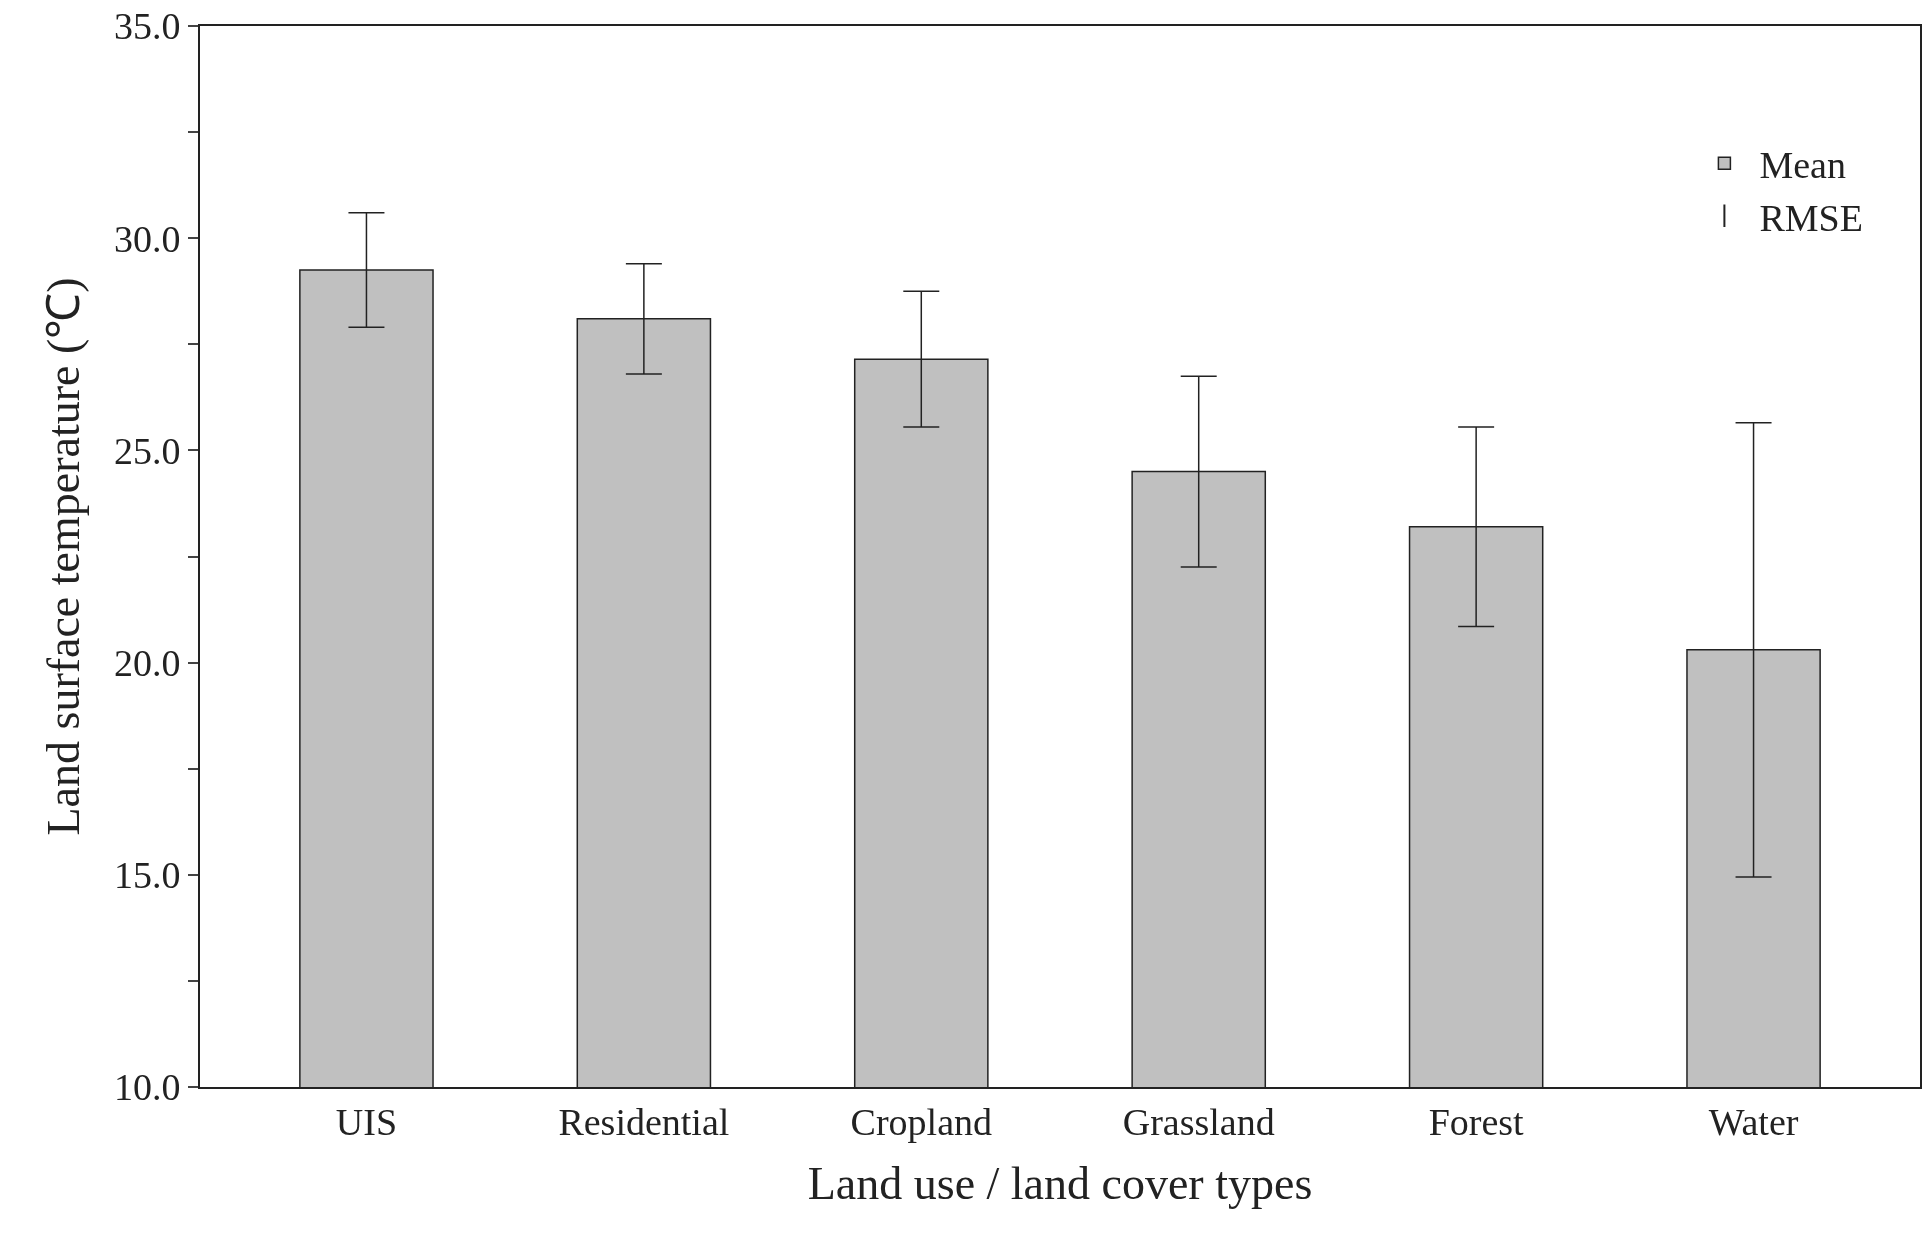 This screenshot has width=1927, height=1242. Describe the element at coordinates (1198, 1121) in the screenshot. I see `x-tick-label: Grassland` at that location.